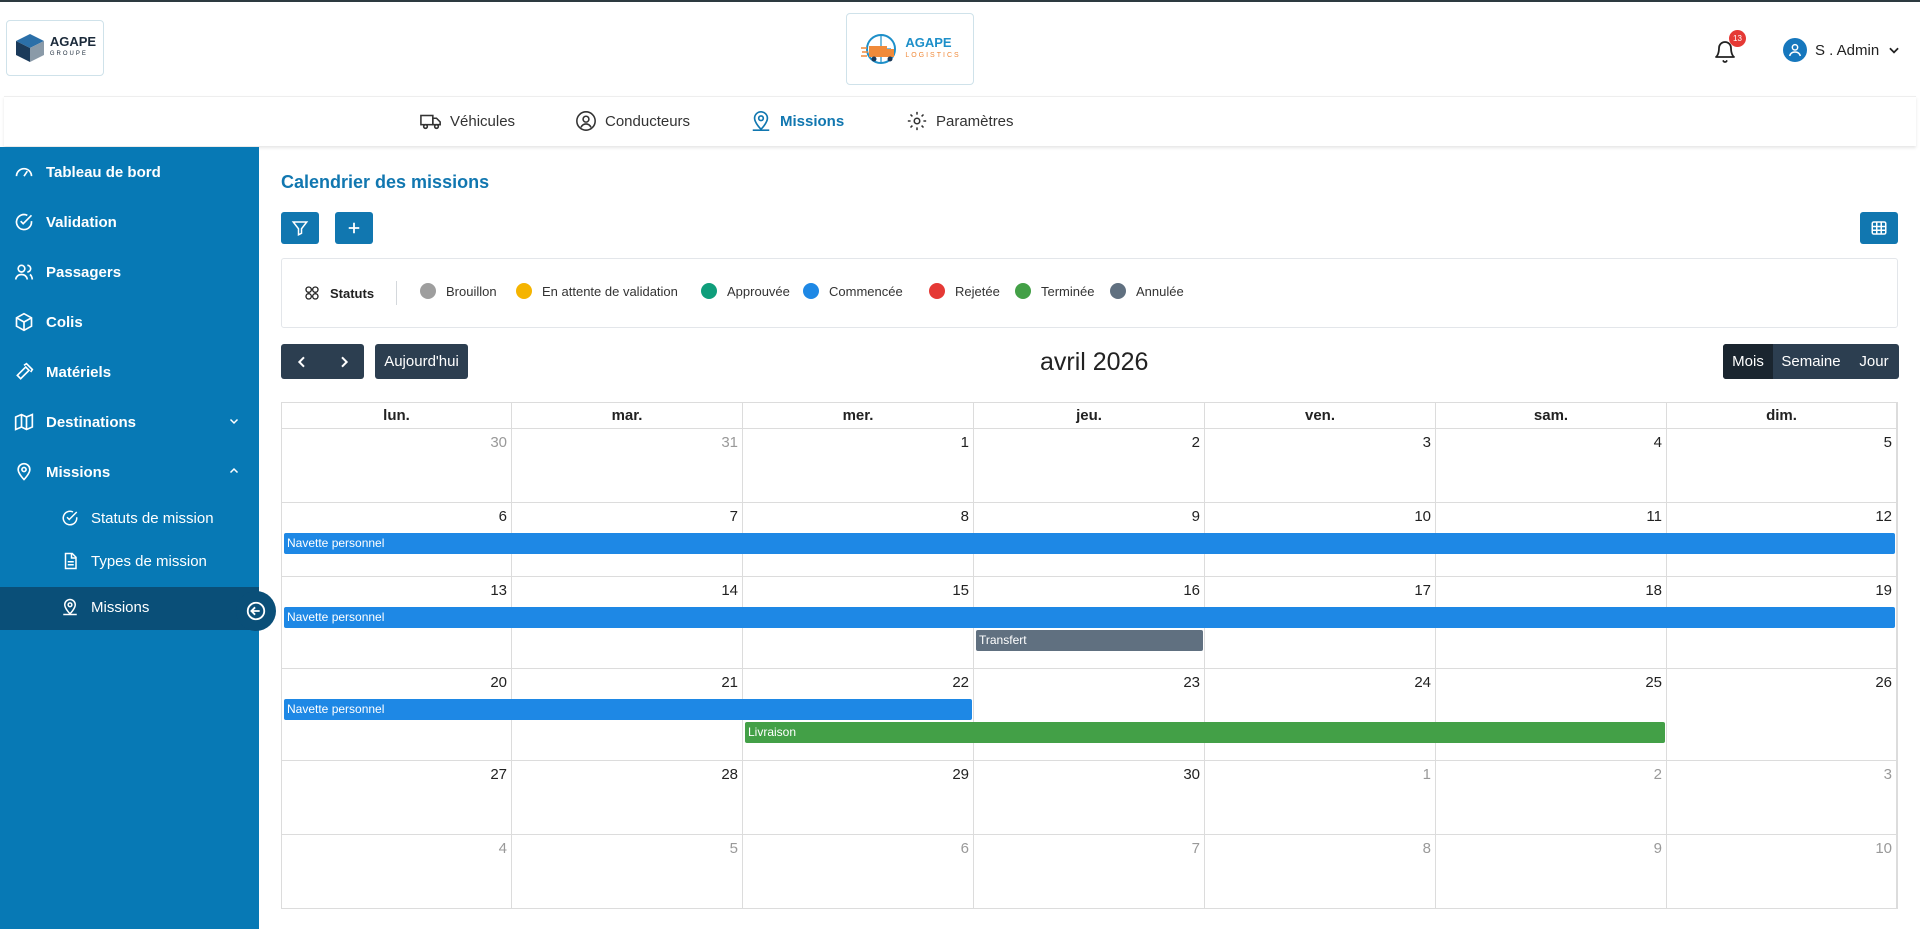 Image resolution: width=1920 pixels, height=929 pixels. What do you see at coordinates (910, 49) in the screenshot?
I see `agape-logistics-logo: AGAPE LOGISTICS` at bounding box center [910, 49].